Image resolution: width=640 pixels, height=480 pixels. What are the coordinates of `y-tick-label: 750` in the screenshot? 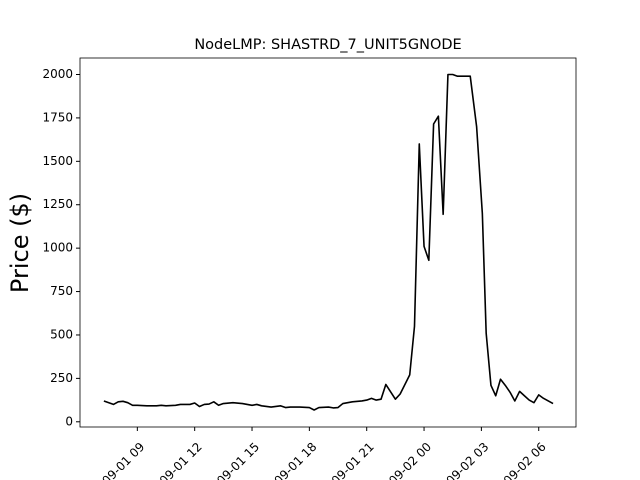 It's located at (61, 291).